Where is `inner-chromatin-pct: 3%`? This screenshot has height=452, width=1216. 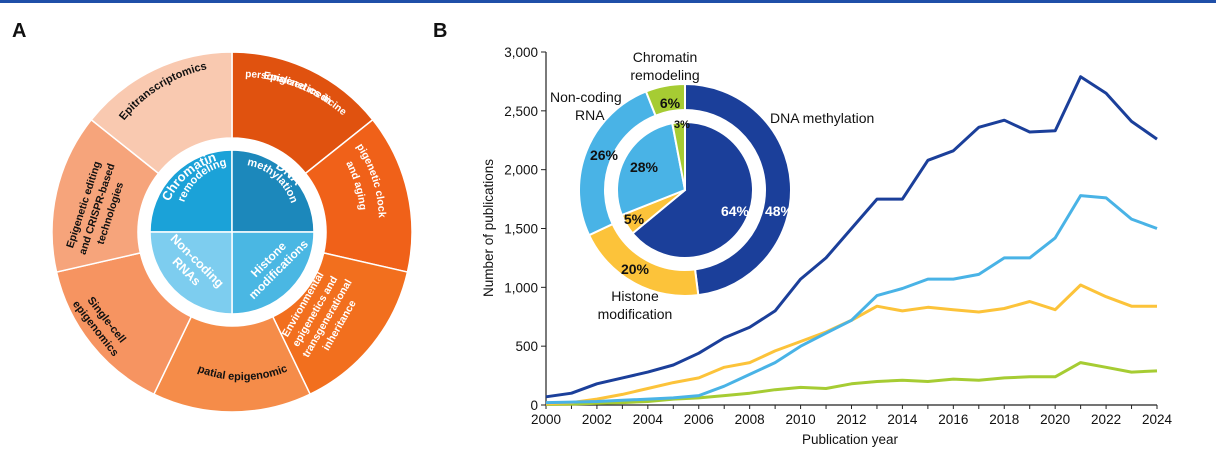
inner-chromatin-pct: 3% is located at coordinates (682, 125).